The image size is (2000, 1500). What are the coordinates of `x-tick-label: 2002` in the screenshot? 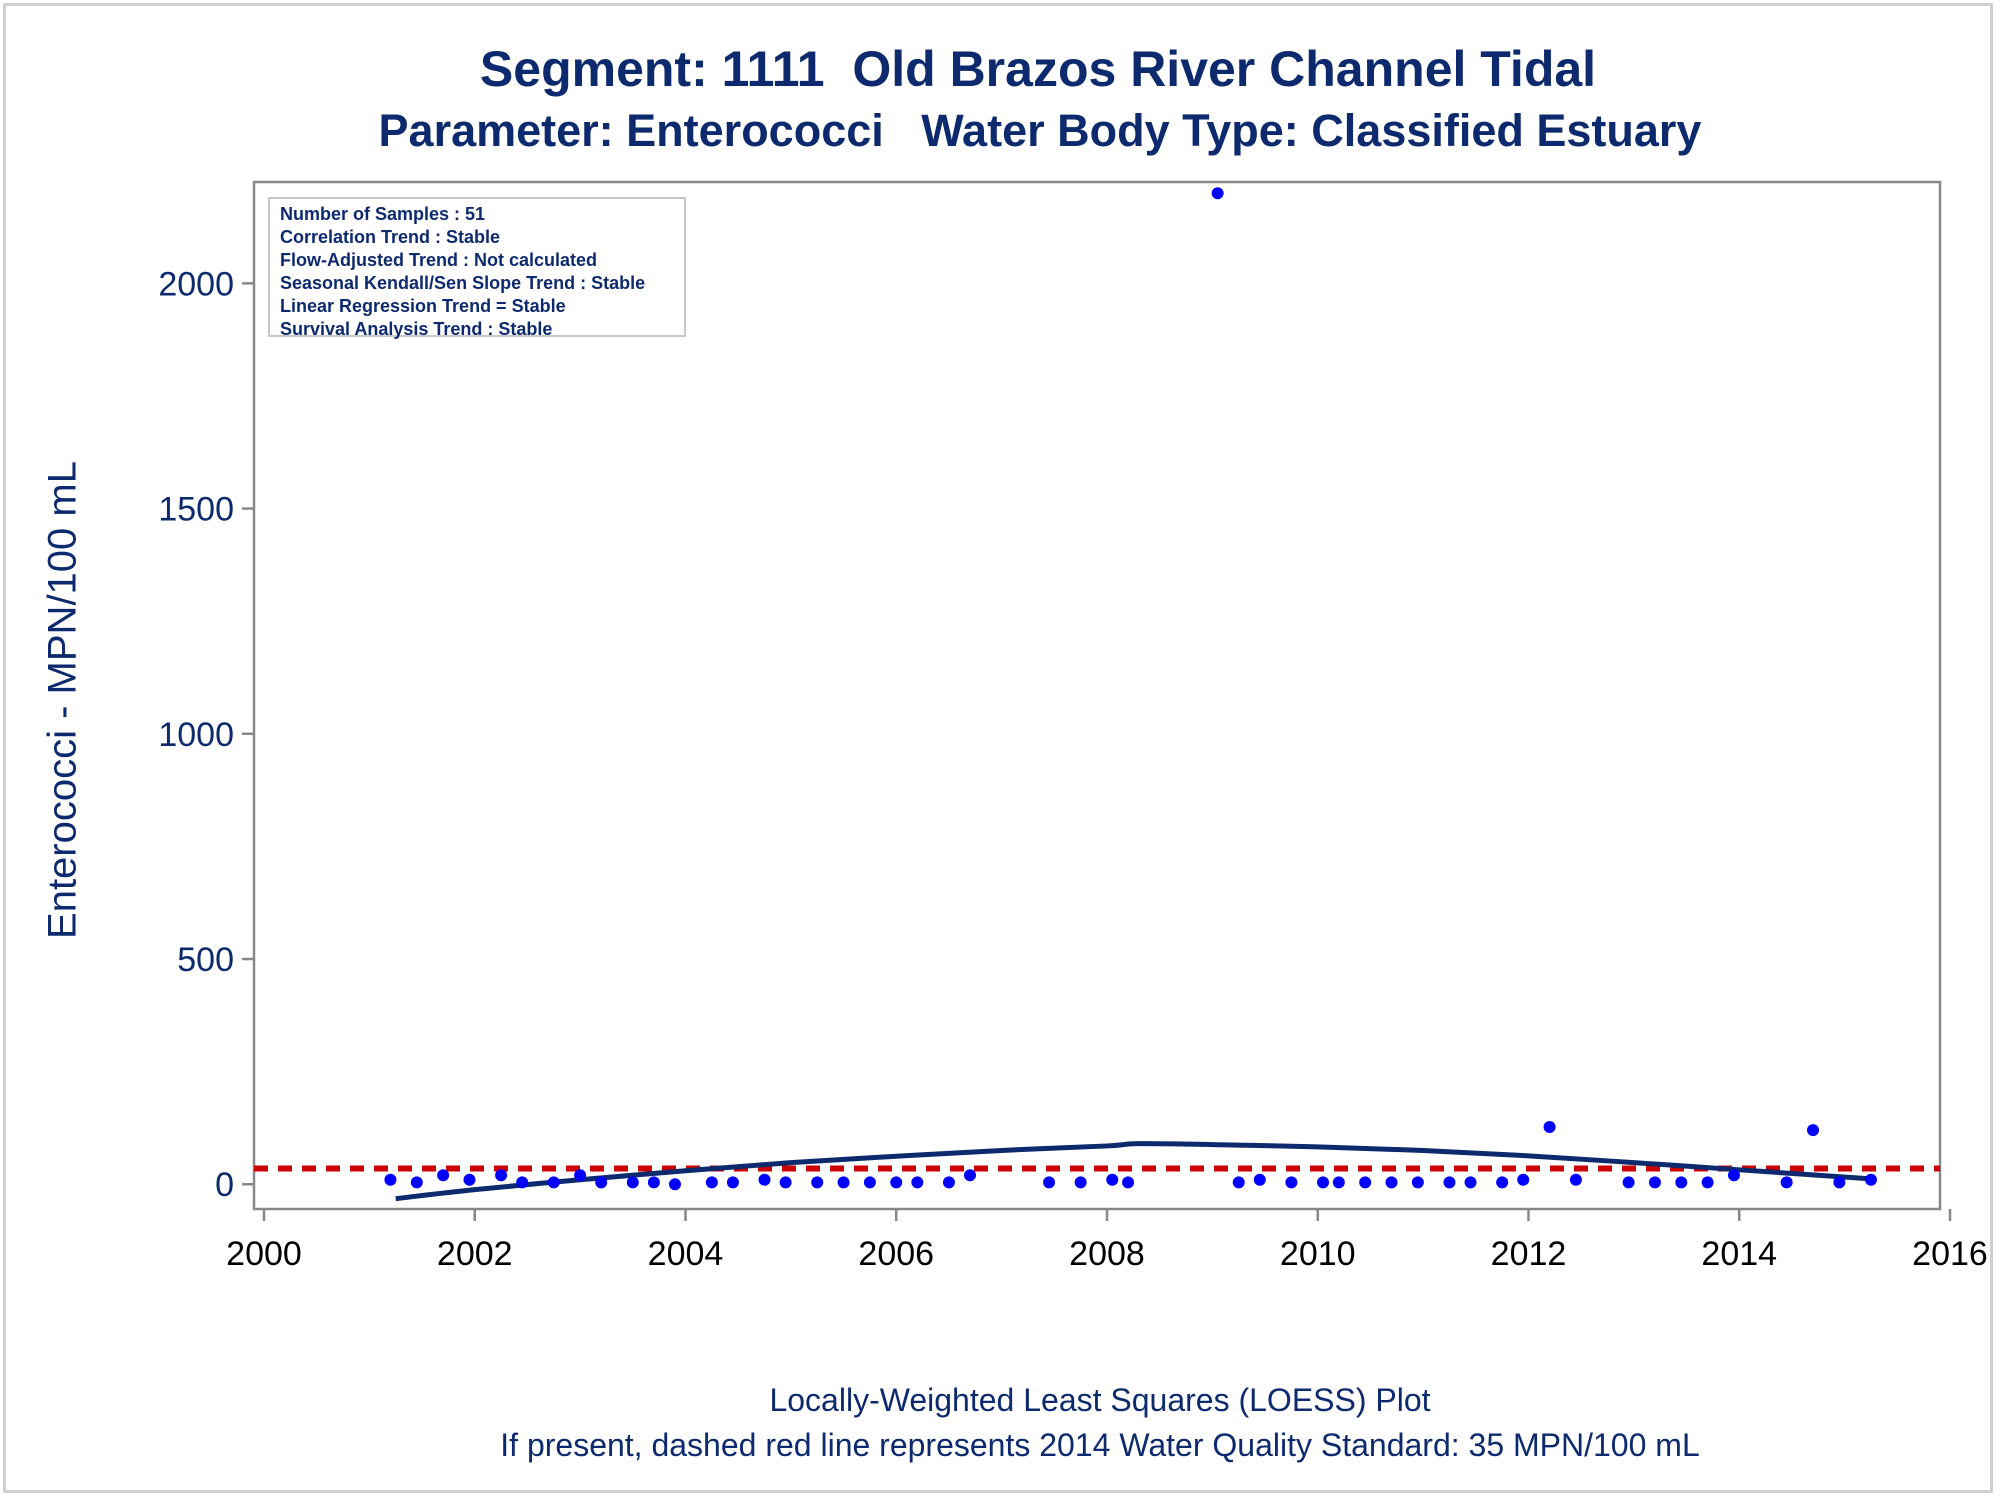 It's located at (475, 1254).